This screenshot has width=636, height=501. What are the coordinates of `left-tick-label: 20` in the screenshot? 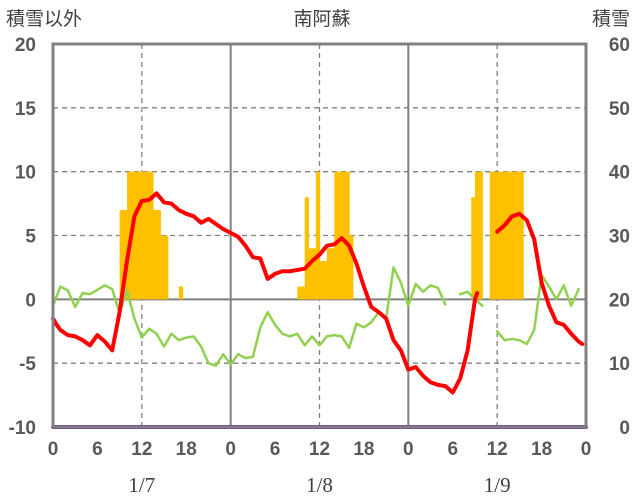 It's located at (25, 45).